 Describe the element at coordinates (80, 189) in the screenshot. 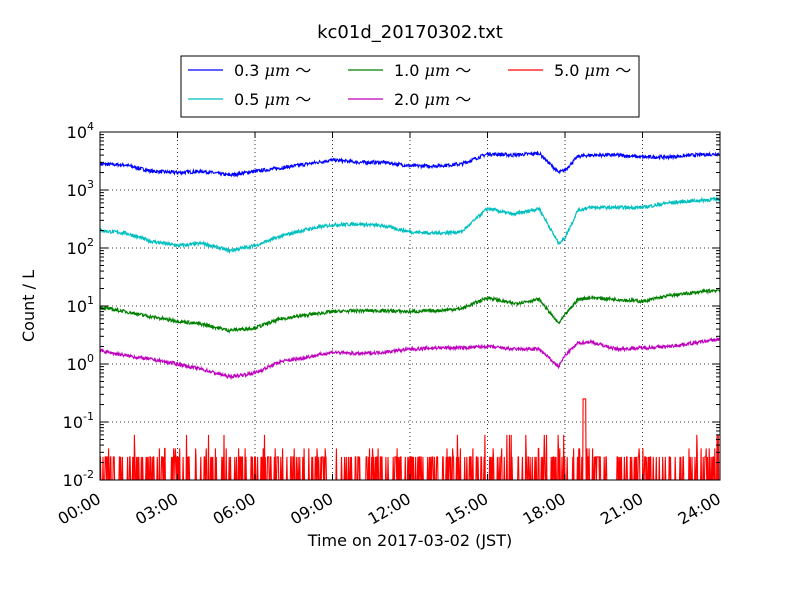

I see `y-tick-label: 10³` at that location.